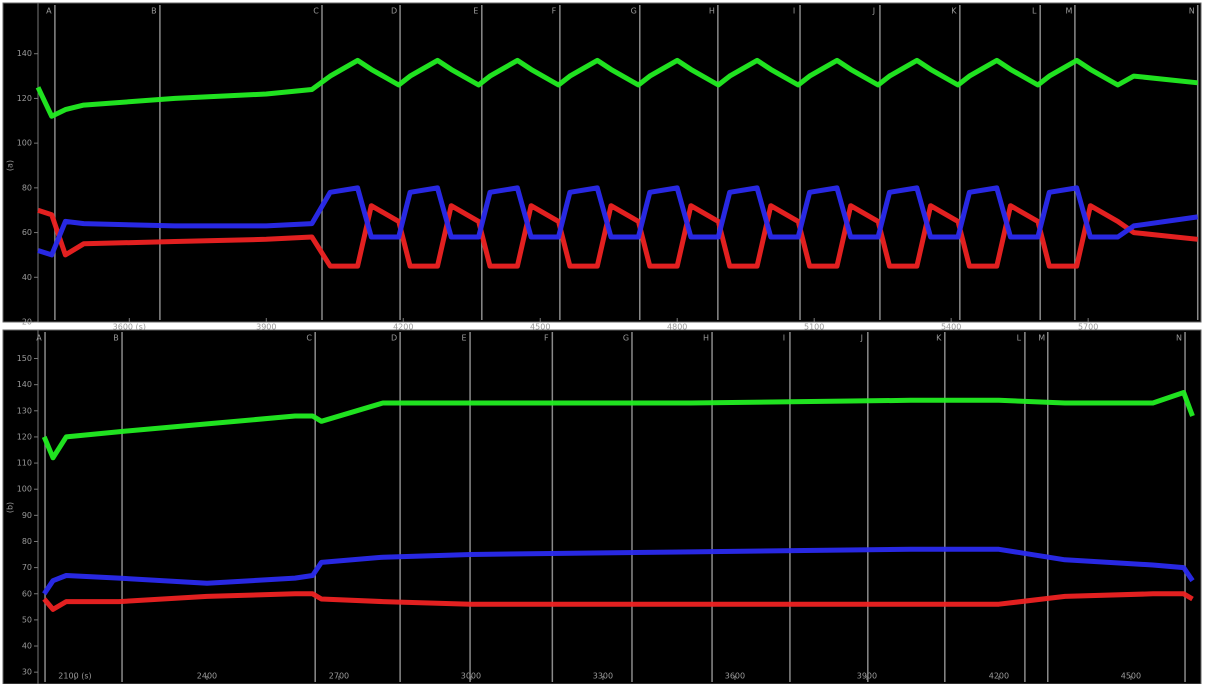 The height and width of the screenshot is (684, 1205). I want to click on y-tick-label: 20, so click(27, 322).